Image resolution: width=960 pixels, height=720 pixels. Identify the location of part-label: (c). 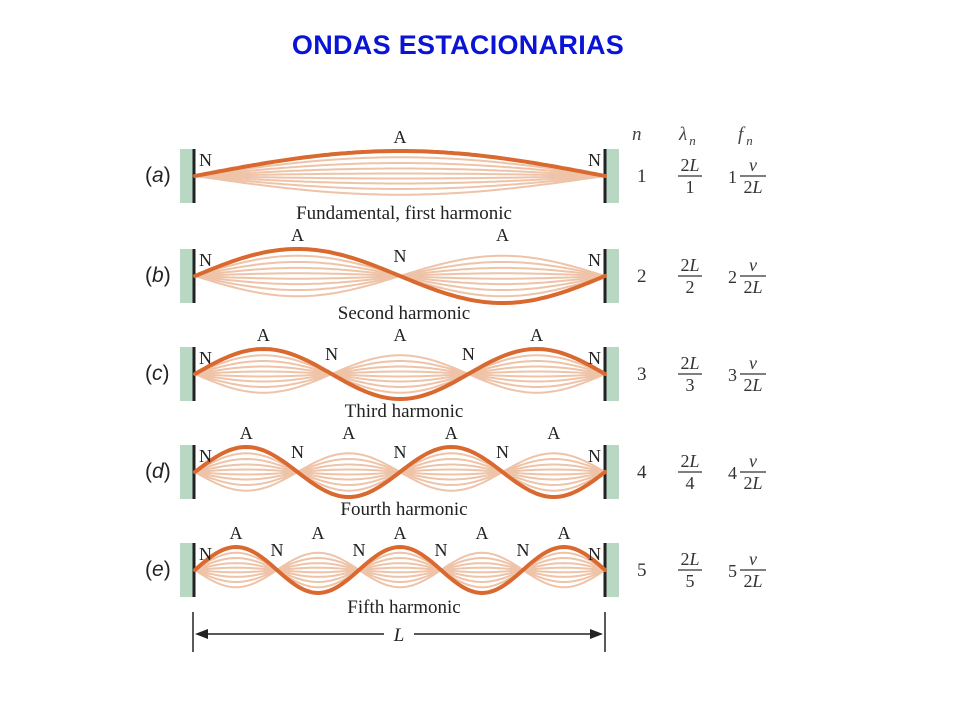
(157, 373).